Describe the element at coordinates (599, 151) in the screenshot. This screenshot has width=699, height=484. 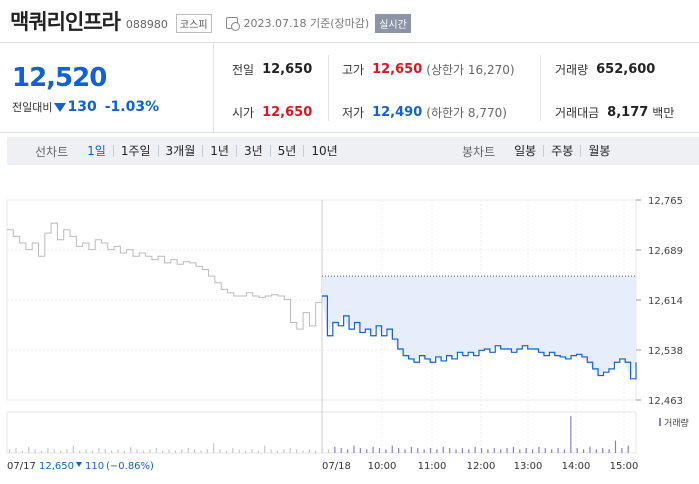
I see `tab-candle-monthly: 월봉` at that location.